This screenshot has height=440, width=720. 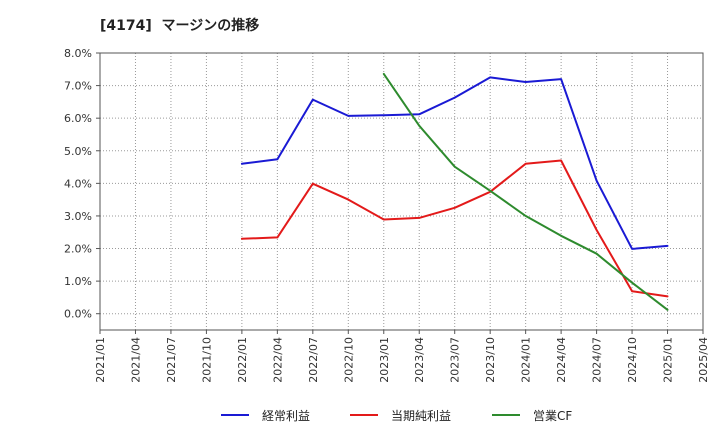 I want to click on x-tick-label: 2024/01, so click(x=526, y=360).